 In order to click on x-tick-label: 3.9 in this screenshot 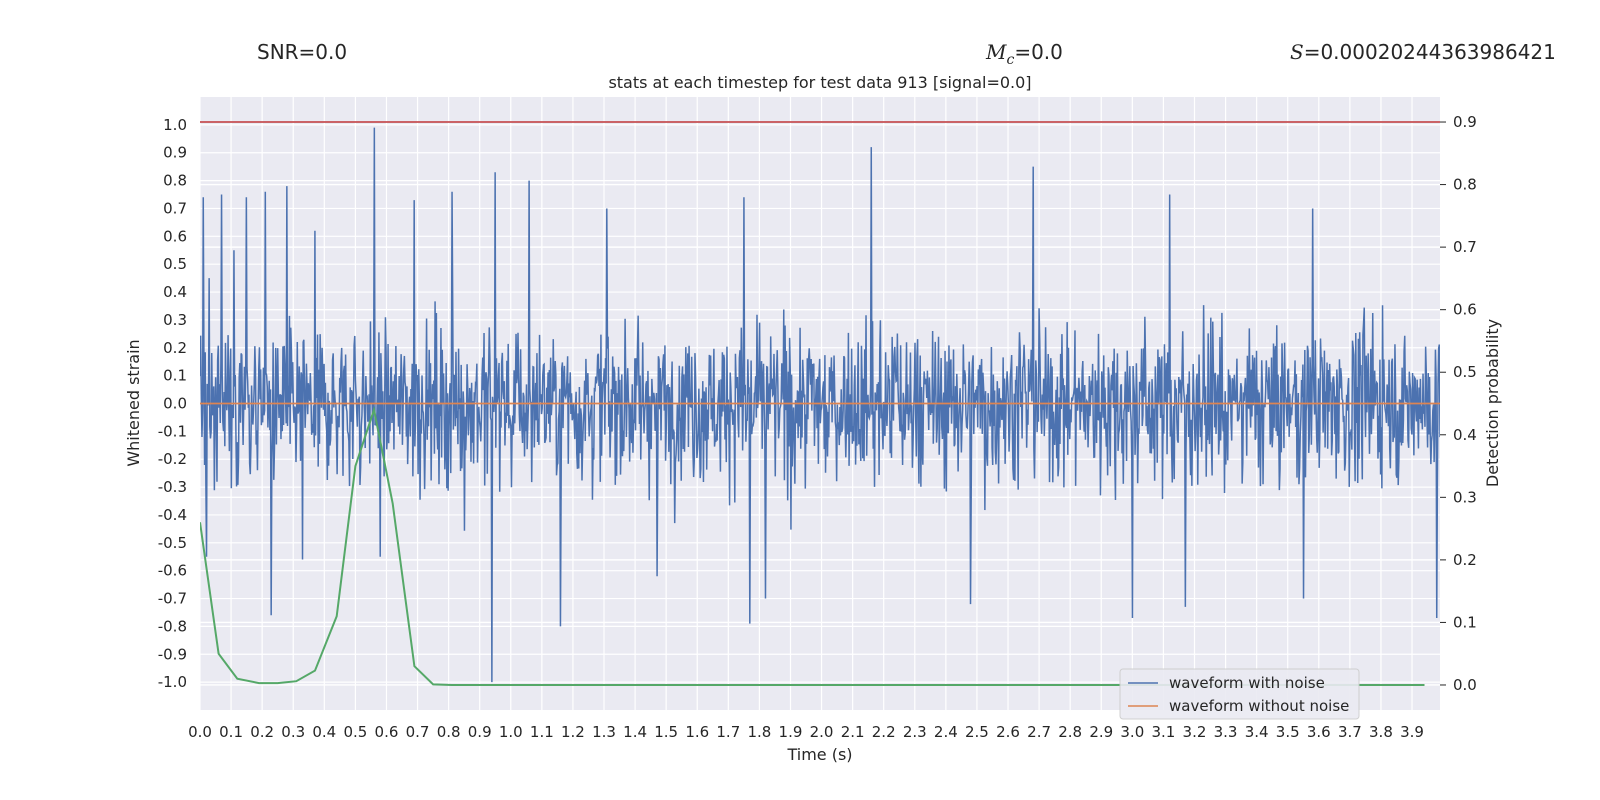, I will do `click(1412, 732)`.